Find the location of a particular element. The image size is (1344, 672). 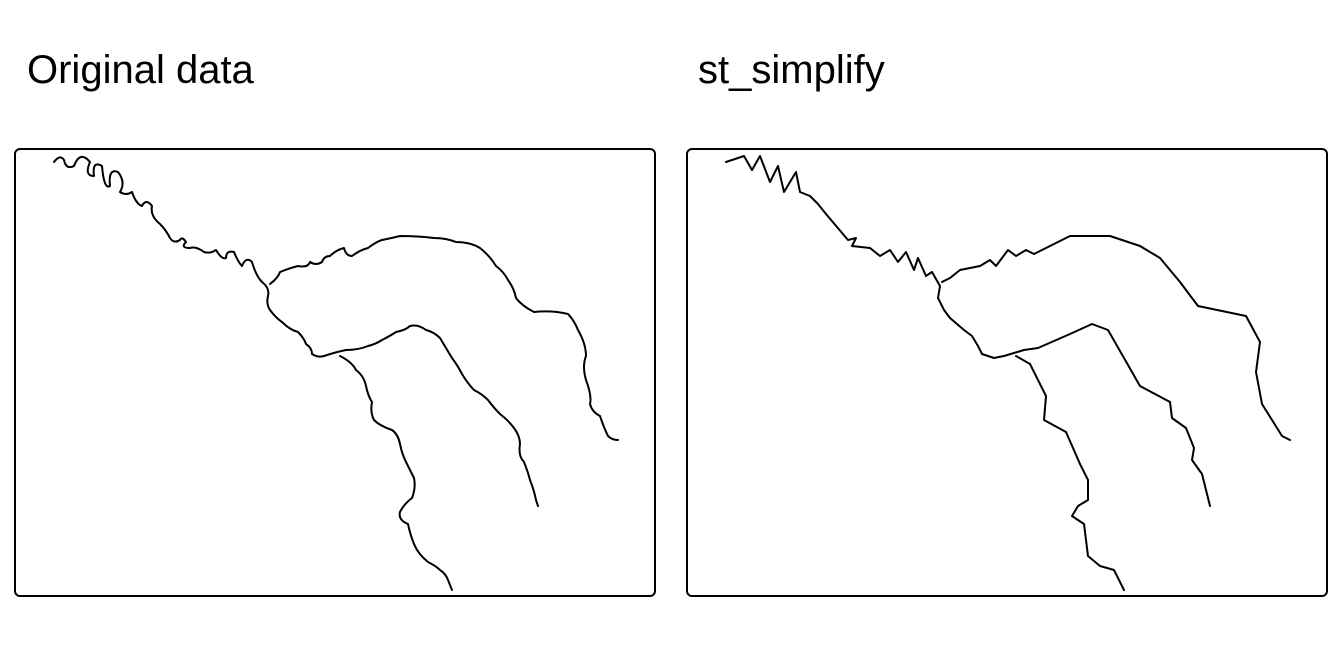

panel-title-original: Original data is located at coordinates (140, 70).